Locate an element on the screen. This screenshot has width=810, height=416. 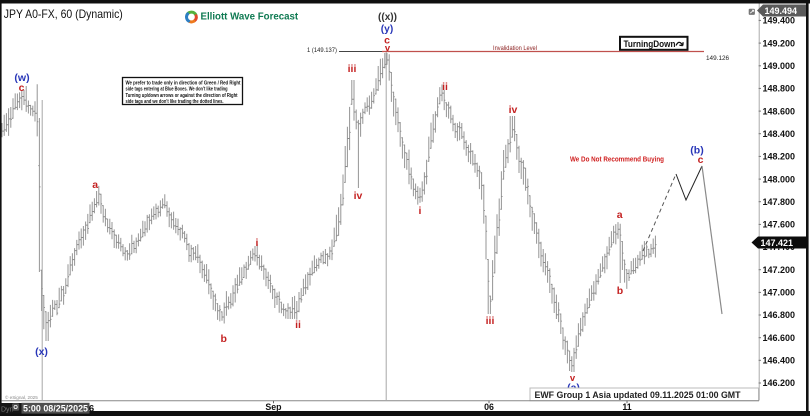
svg-text: Dyn is located at coordinates (7, 410).